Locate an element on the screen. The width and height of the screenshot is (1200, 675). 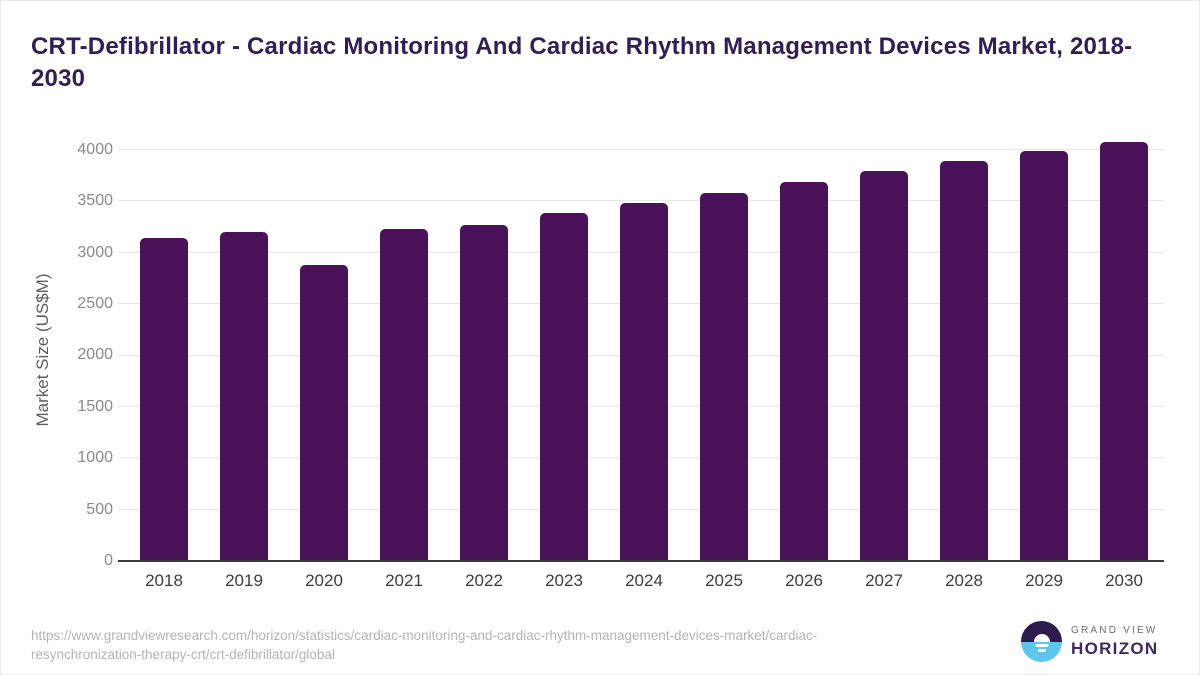
logo-text: GRAND VIEW HORIZON is located at coordinates (1114, 642).